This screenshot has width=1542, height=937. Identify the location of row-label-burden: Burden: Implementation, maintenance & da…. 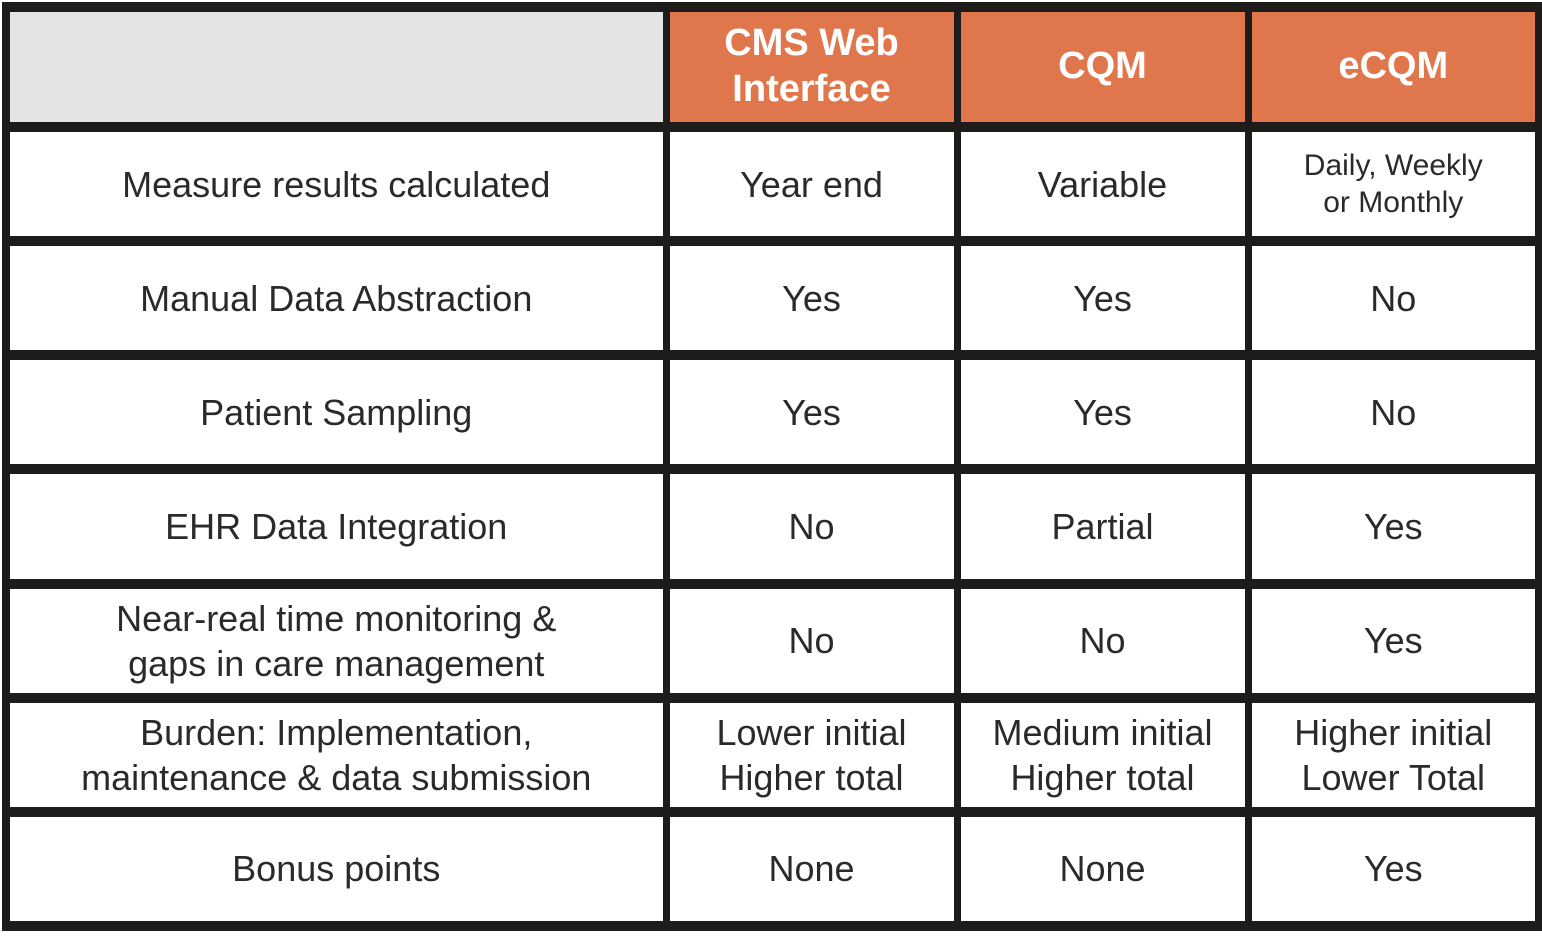
(336, 754).